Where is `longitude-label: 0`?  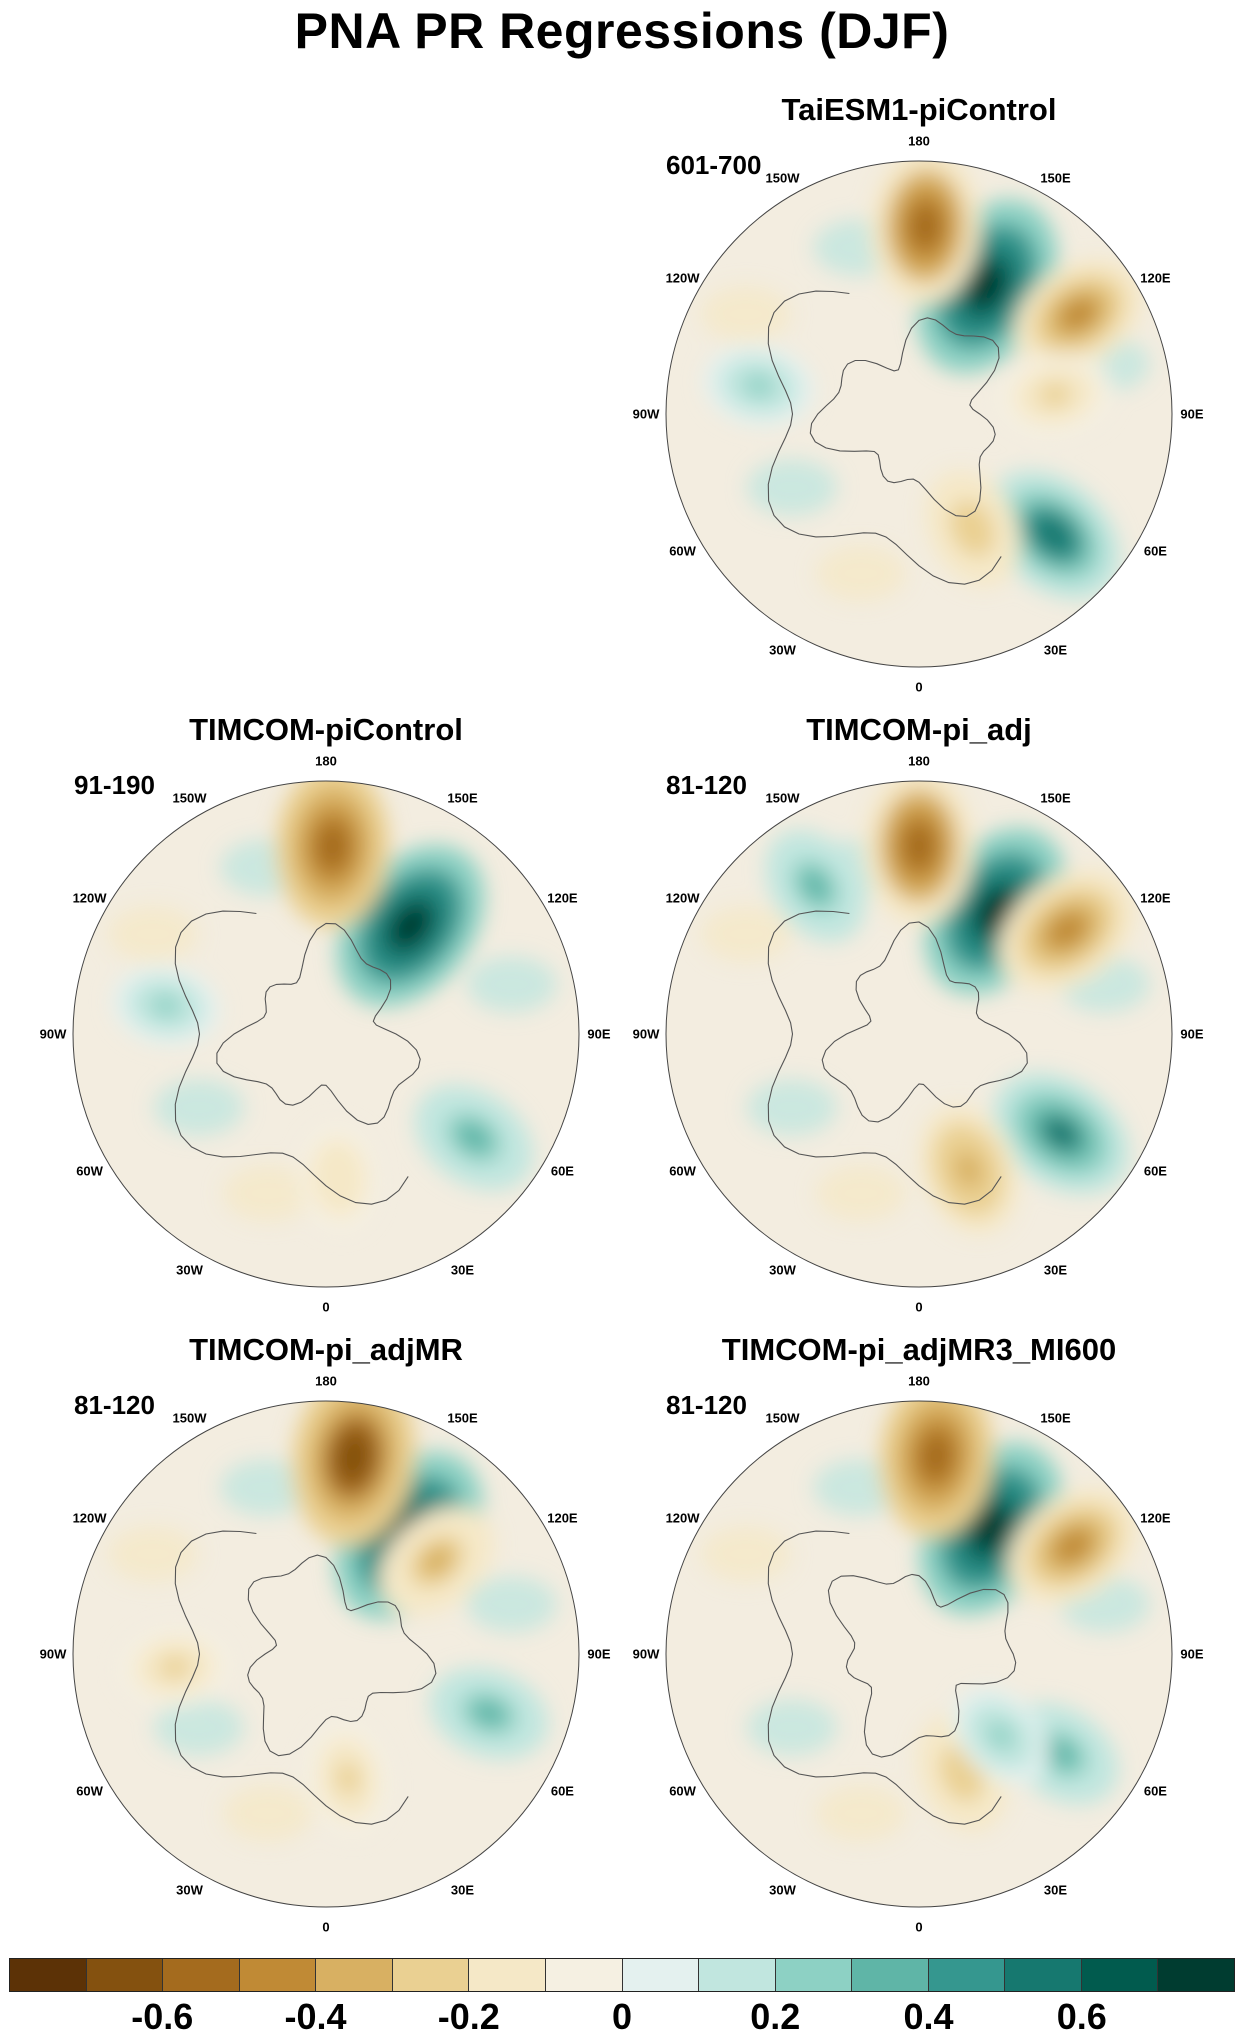 longitude-label: 0 is located at coordinates (326, 1307).